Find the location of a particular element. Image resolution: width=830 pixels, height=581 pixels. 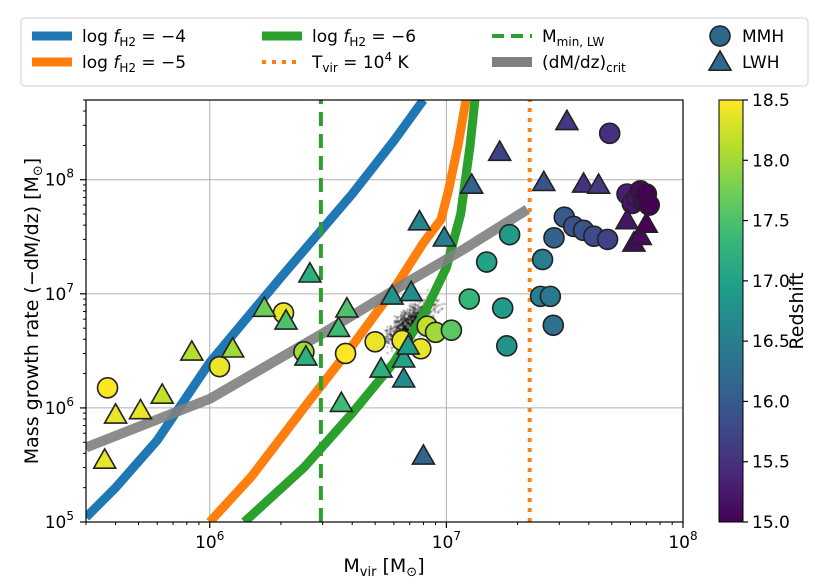

legend-swatch is located at coordinates (720, 60).